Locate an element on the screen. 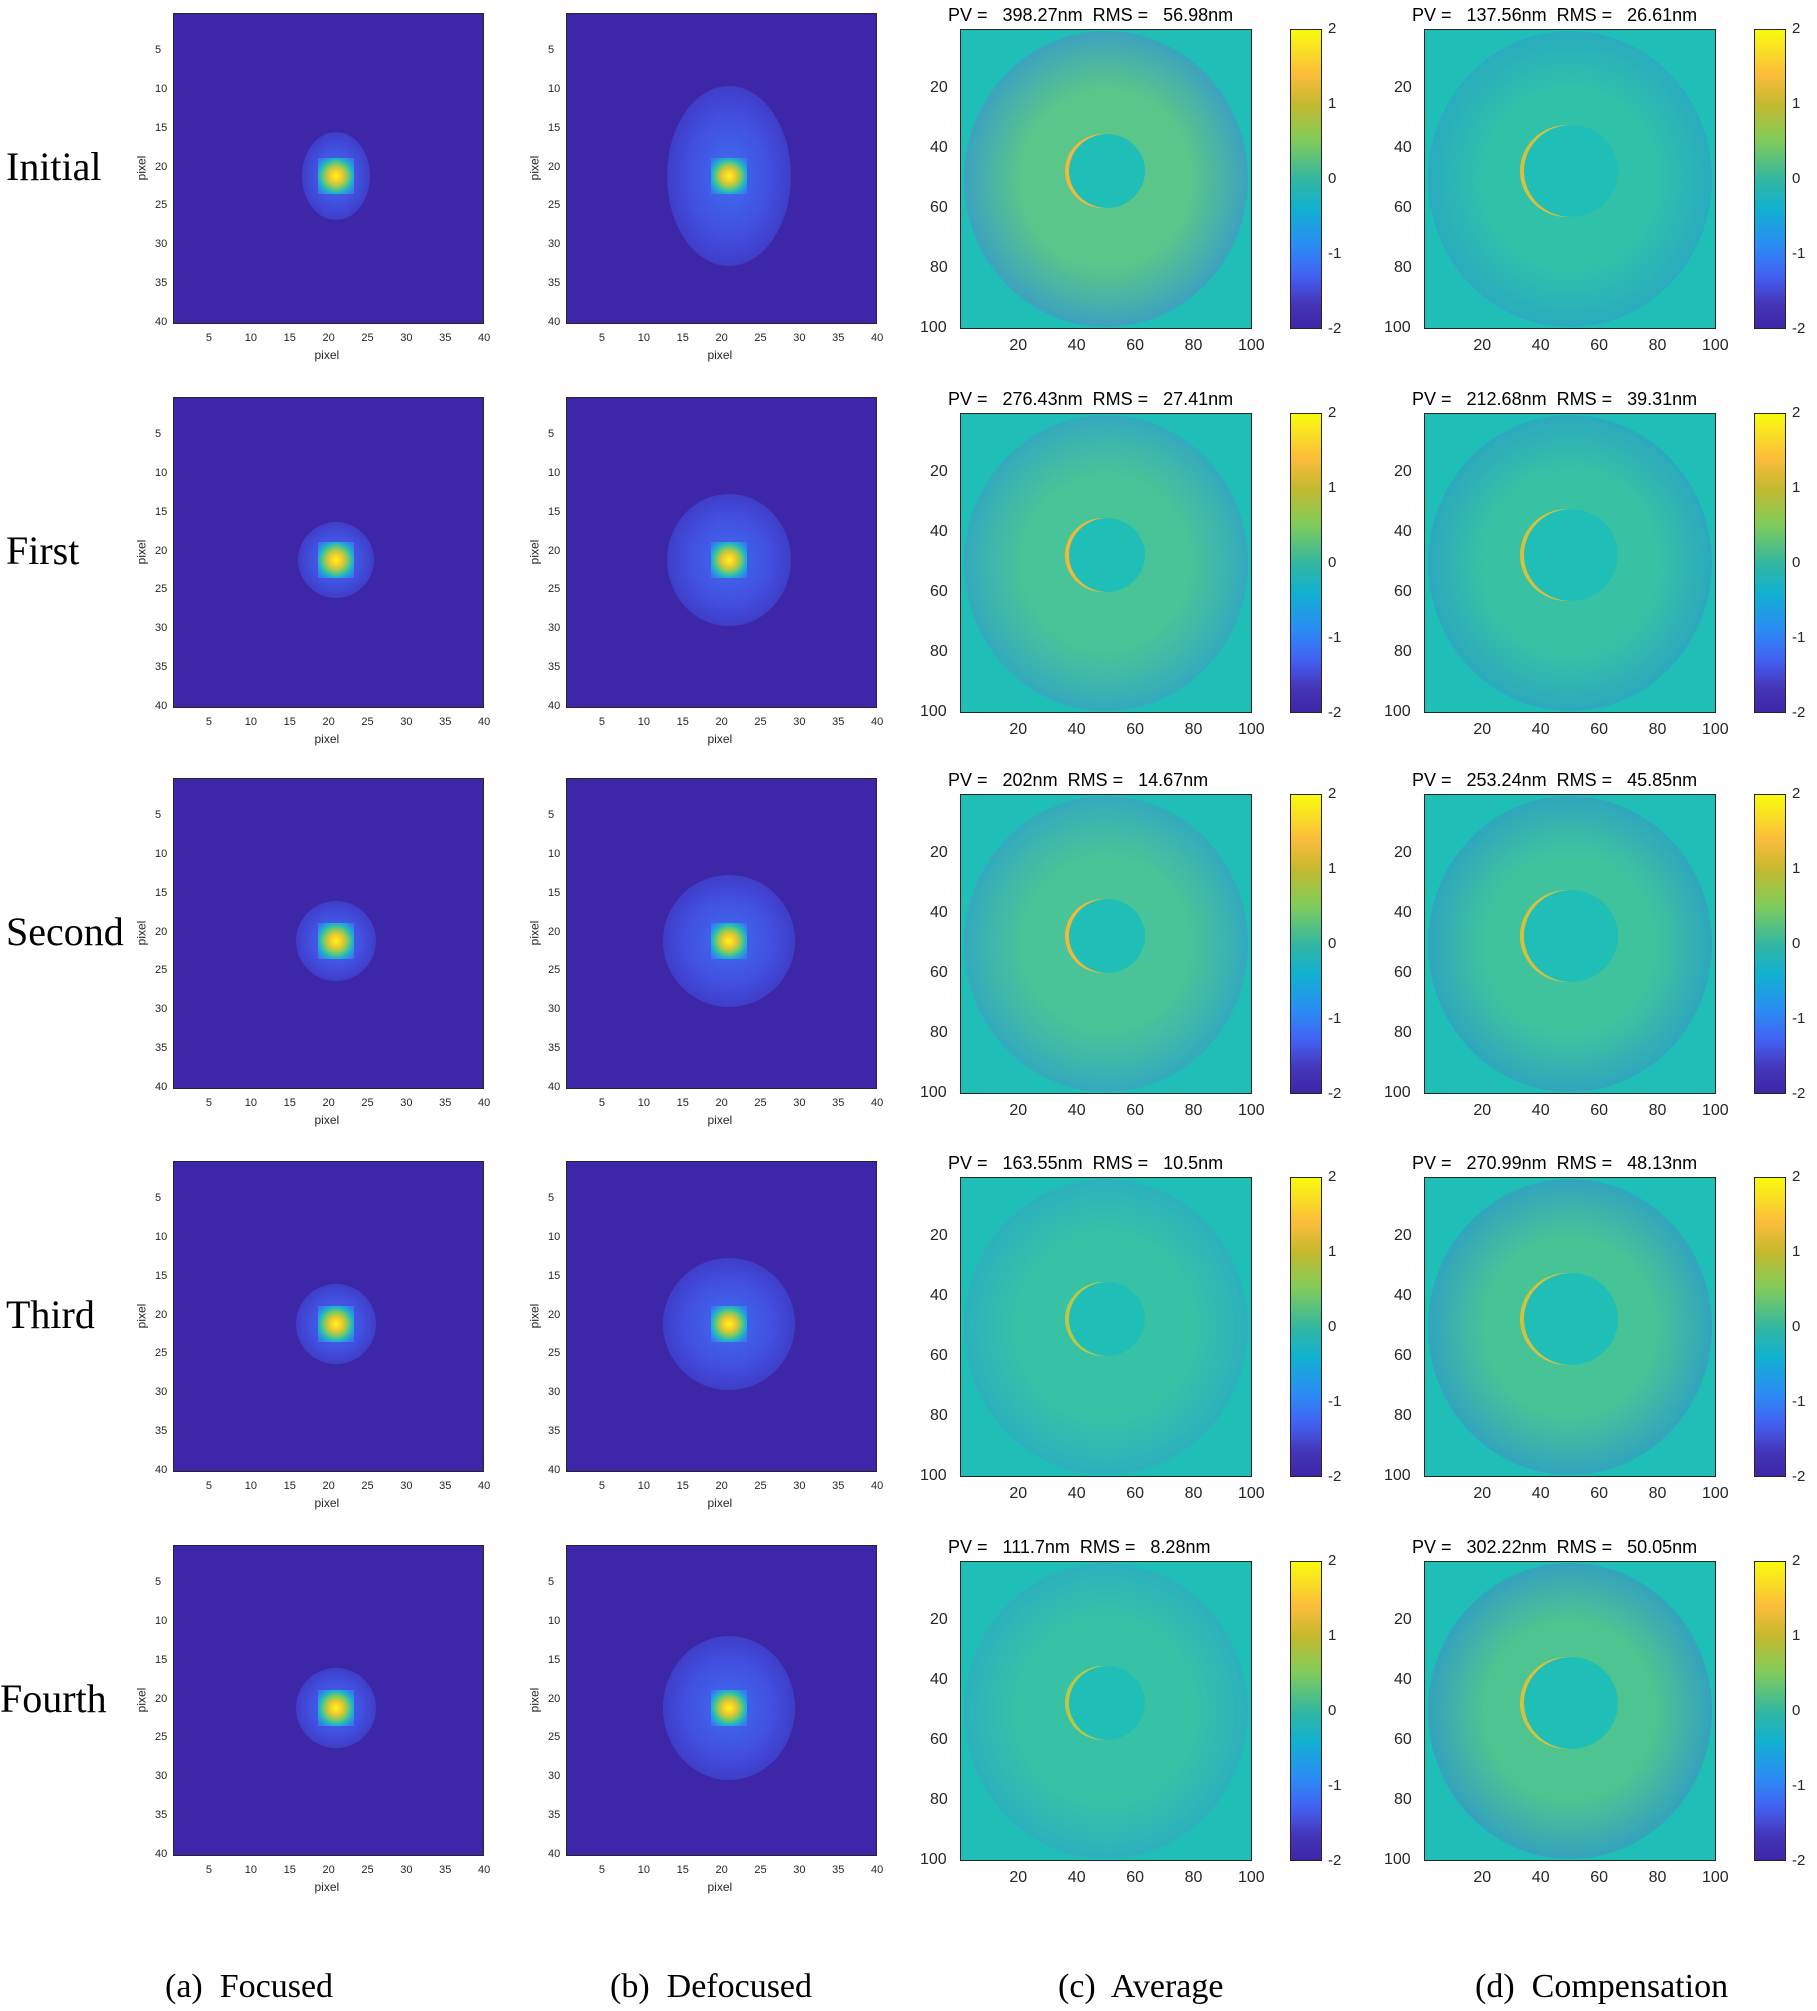  row-label: Fourth is located at coordinates (53, 1698).